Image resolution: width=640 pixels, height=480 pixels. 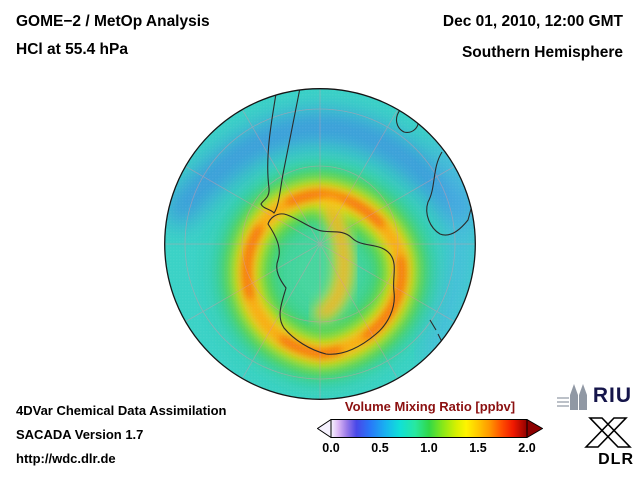 What do you see at coordinates (608, 432) in the screenshot?
I see `dlr-wing-icon` at bounding box center [608, 432].